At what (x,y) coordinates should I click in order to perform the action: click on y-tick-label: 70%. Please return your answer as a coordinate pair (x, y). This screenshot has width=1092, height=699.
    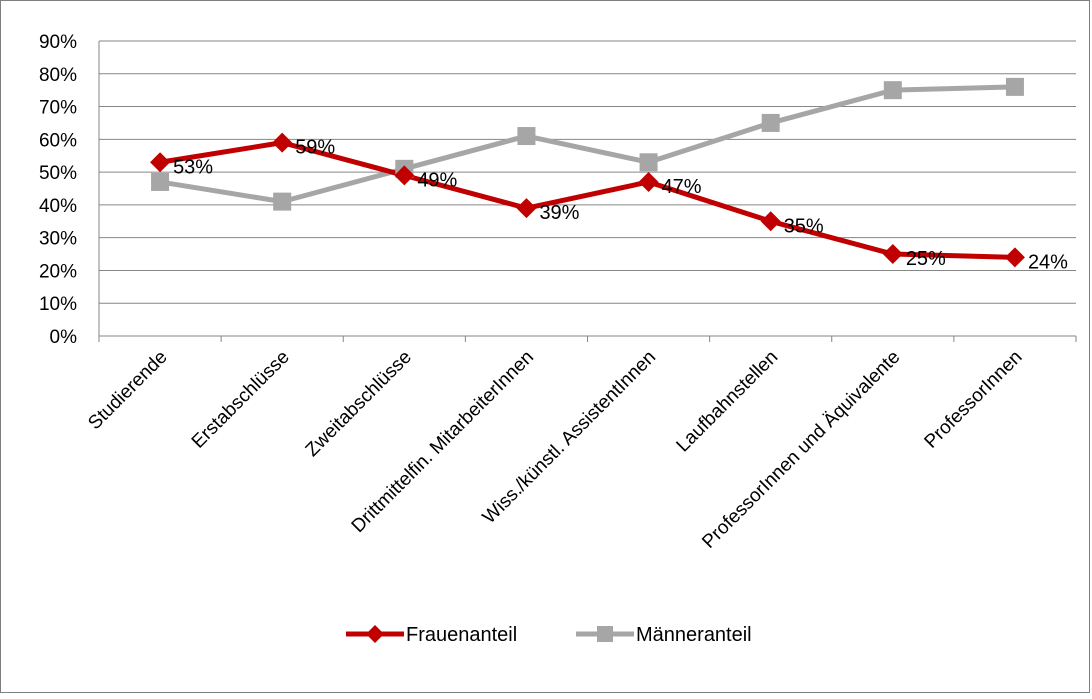
    Looking at the image, I should click on (58, 108).